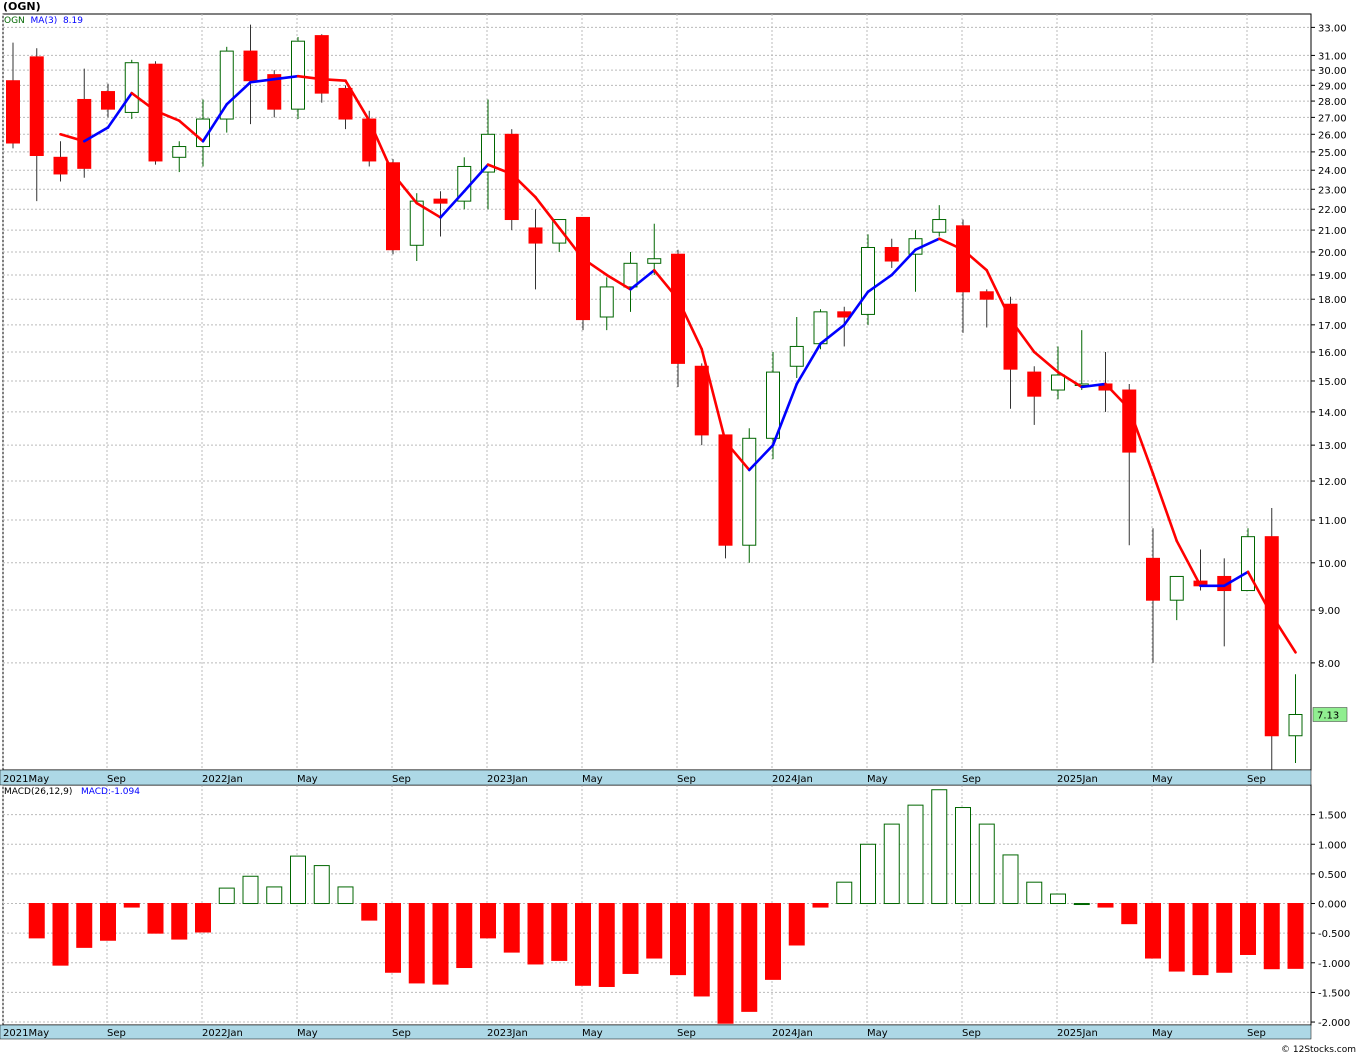 This screenshot has height=1060, width=1360. What do you see at coordinates (1332, 28) in the screenshot?
I see `price-tick-label: 33.00` at bounding box center [1332, 28].